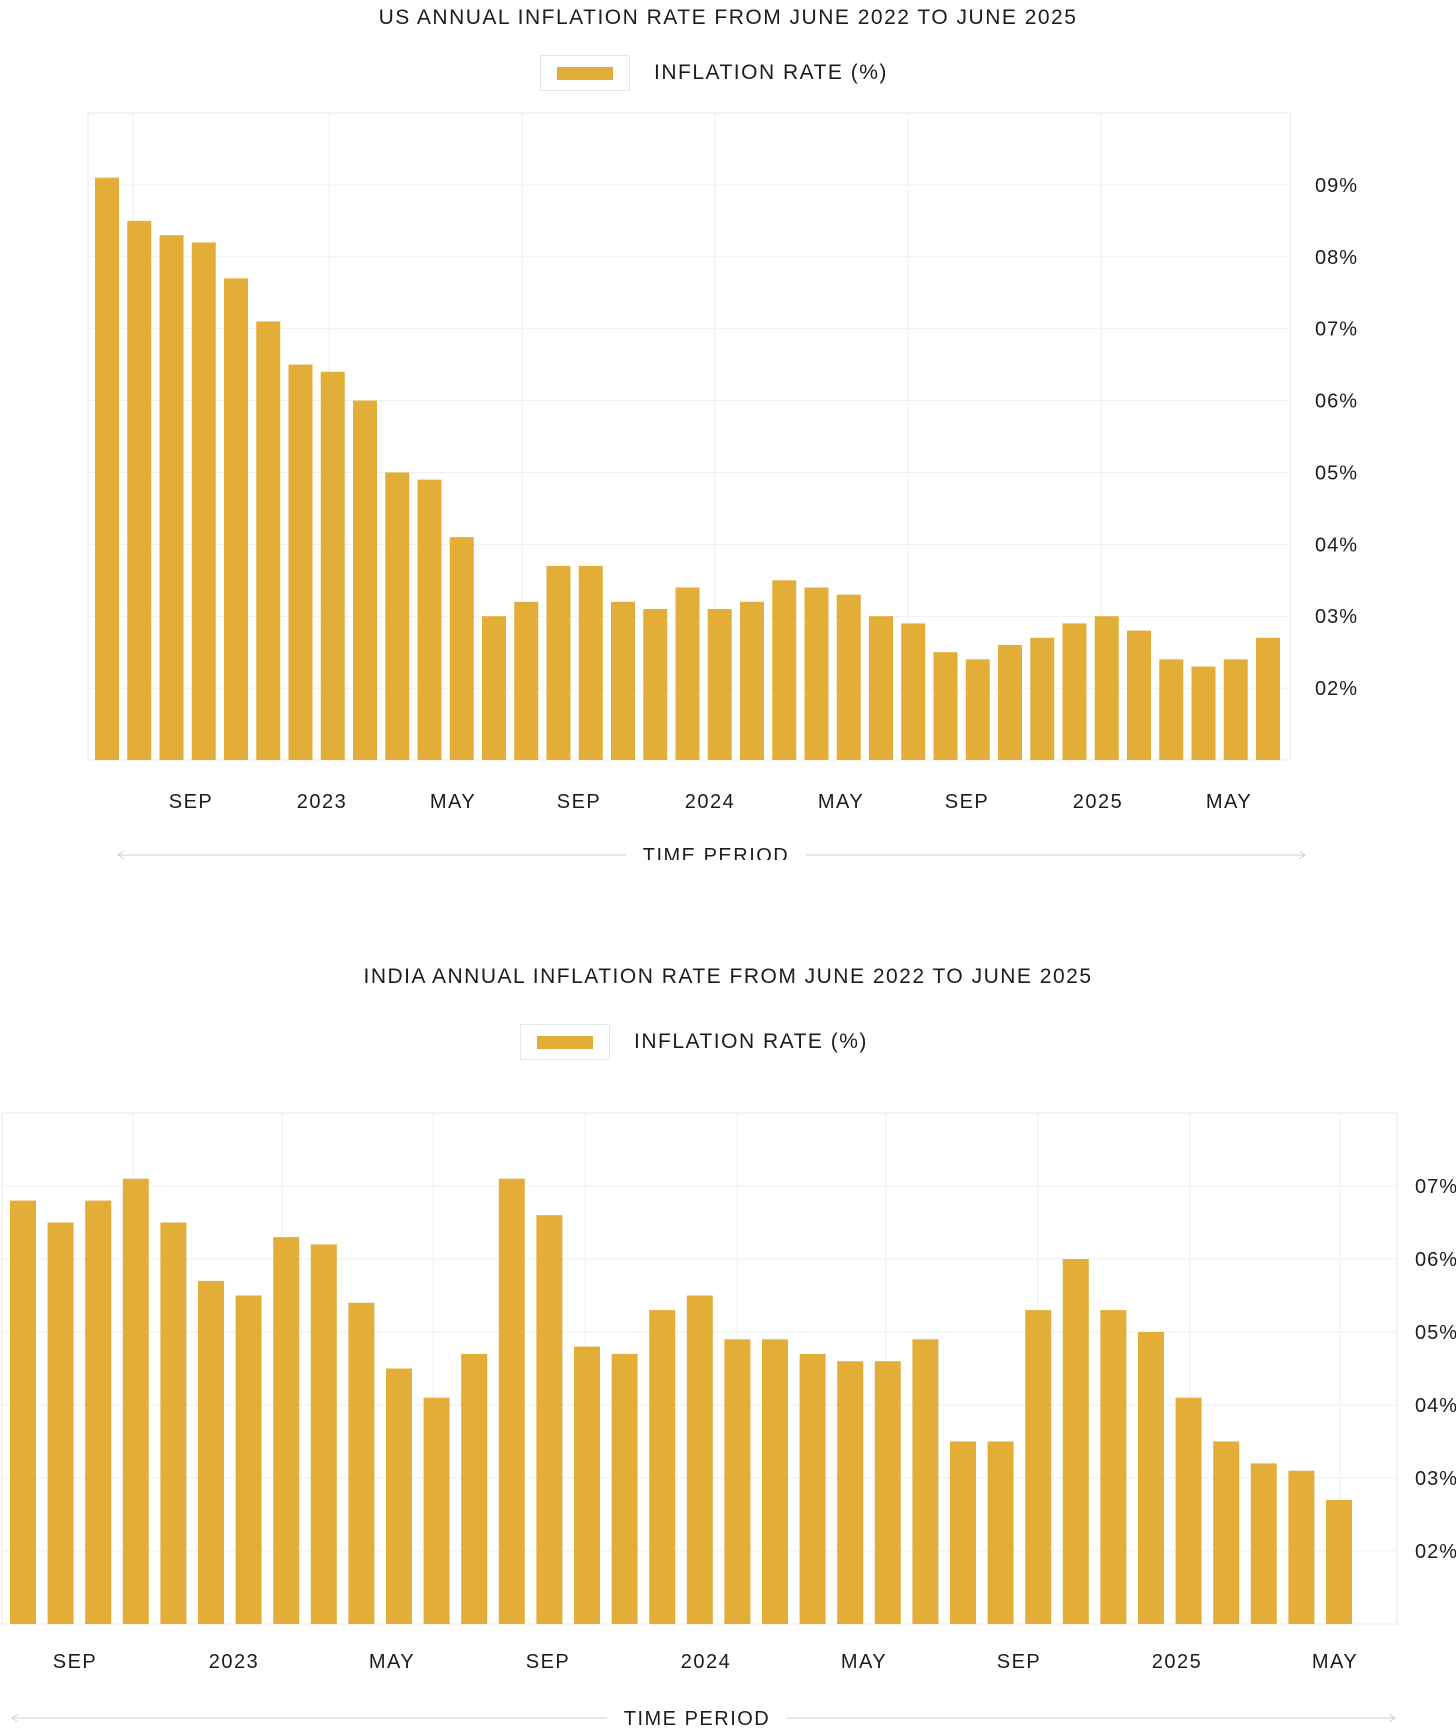  Describe the element at coordinates (812, 1488) in the screenshot. I see `india-bar-mar-2024: Mar 2024: 4.7%` at that location.